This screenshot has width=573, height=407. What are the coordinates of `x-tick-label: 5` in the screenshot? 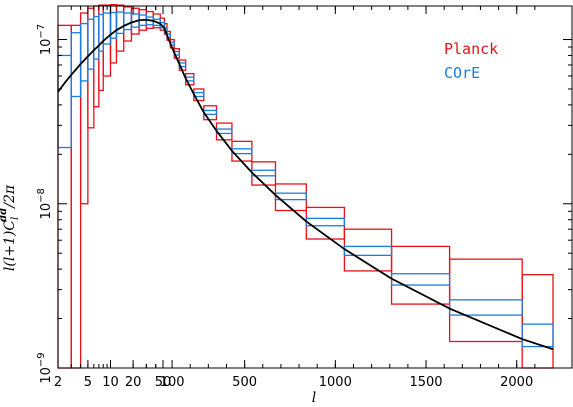 It's located at (88, 382).